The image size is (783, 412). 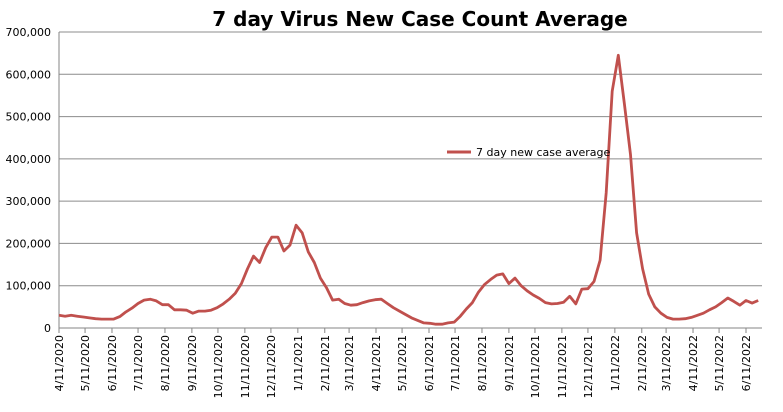 I want to click on legend-label: 7 day new case average, so click(x=543, y=152).